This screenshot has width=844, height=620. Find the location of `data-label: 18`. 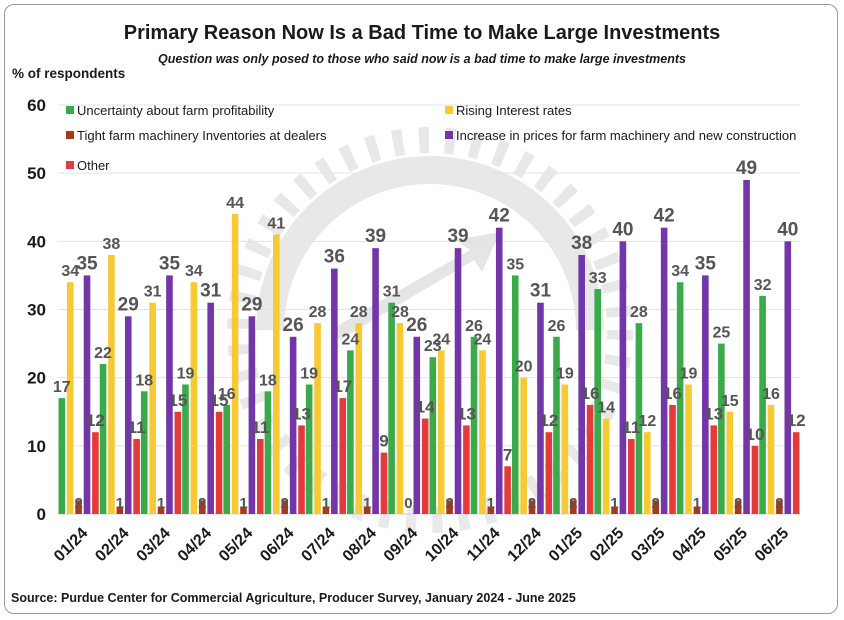

data-label: 18 is located at coordinates (268, 380).